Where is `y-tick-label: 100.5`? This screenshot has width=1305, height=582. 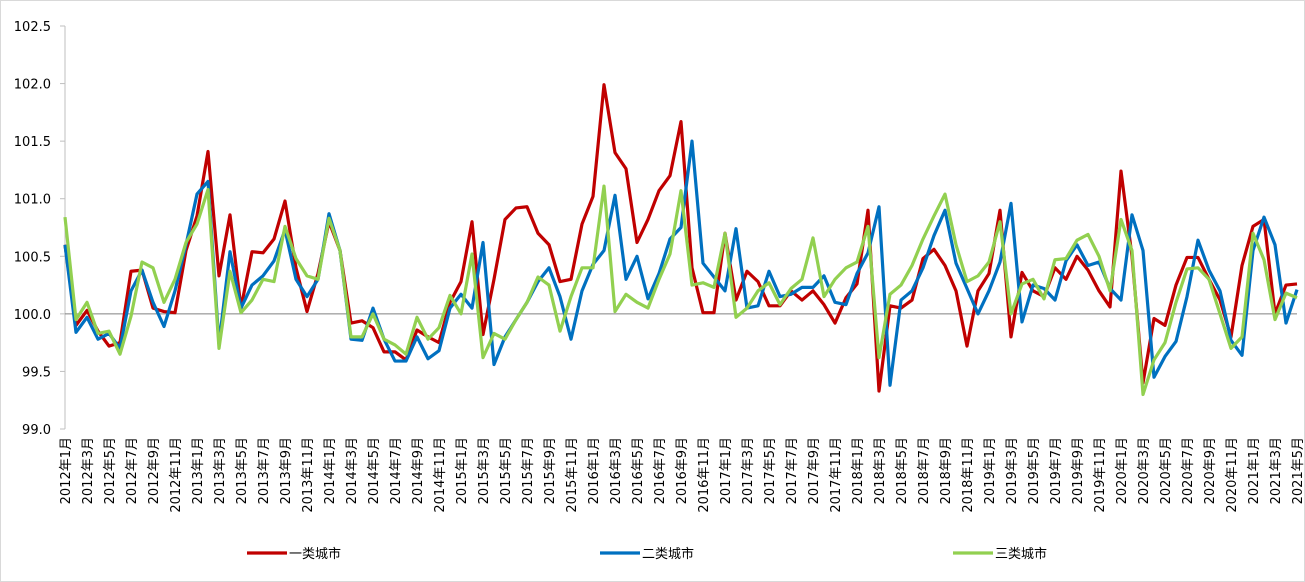 y-tick-label: 100.5 is located at coordinates (32, 257).